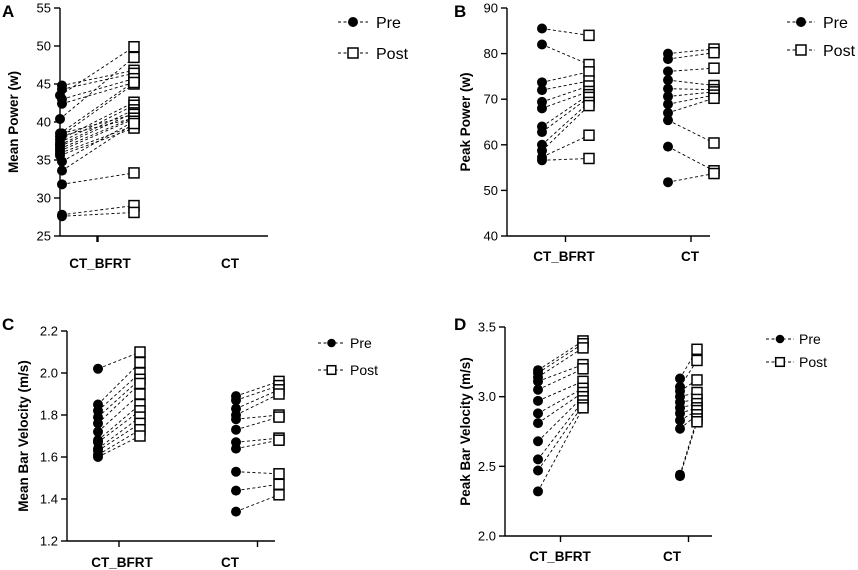 The image size is (858, 570). What do you see at coordinates (44, 8) in the screenshot?
I see `y-tick-label: 55` at bounding box center [44, 8].